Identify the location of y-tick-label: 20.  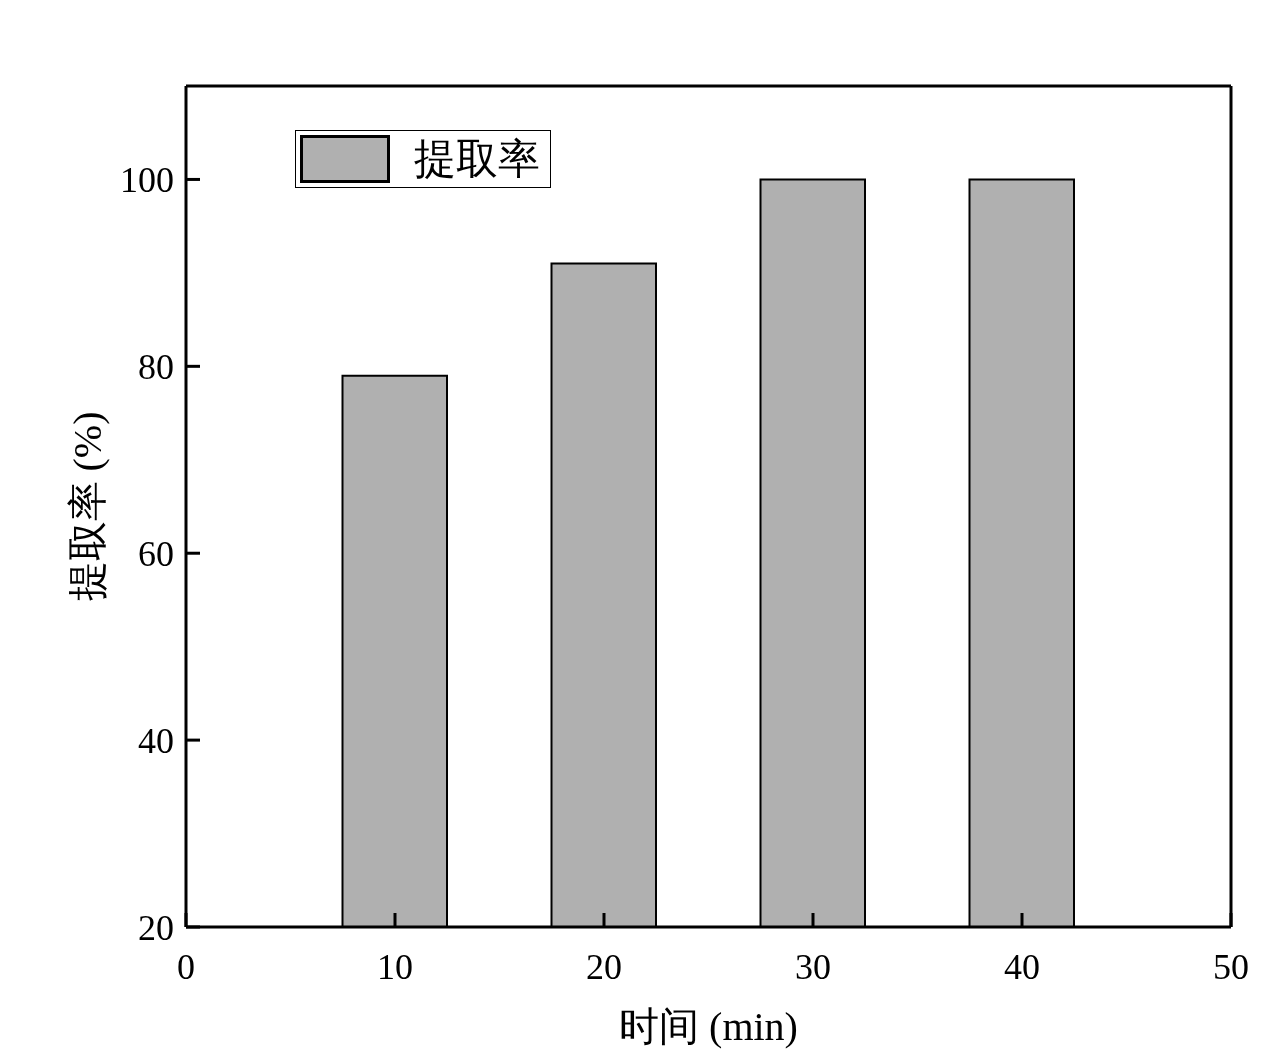
(156, 927).